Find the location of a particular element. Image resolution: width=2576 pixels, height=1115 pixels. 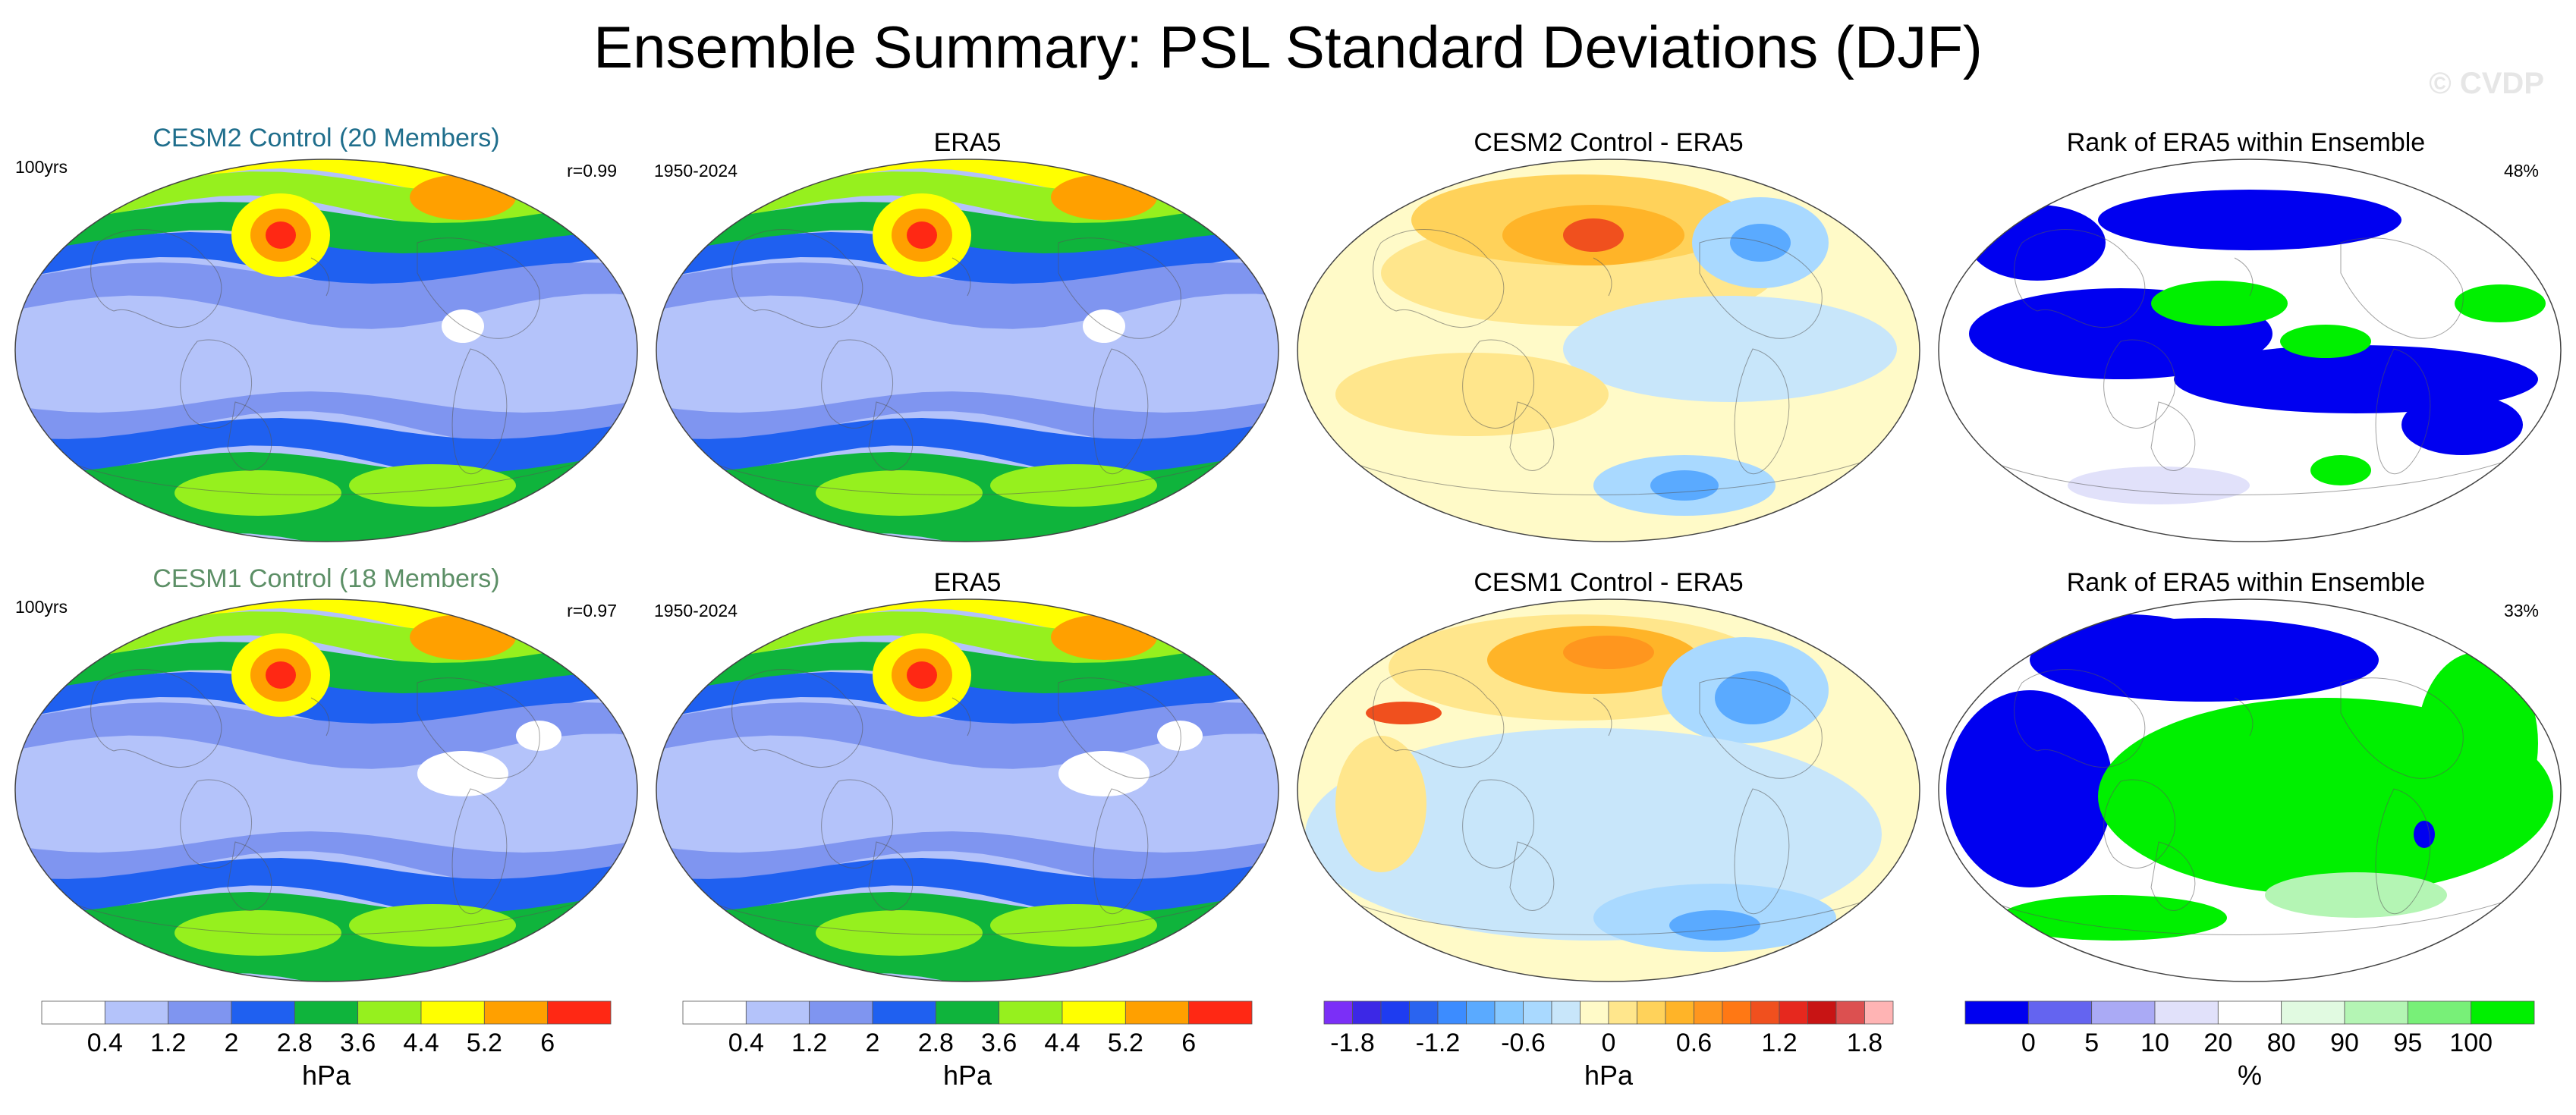

correlation-label-r2p1: r=0.97 is located at coordinates (592, 610).